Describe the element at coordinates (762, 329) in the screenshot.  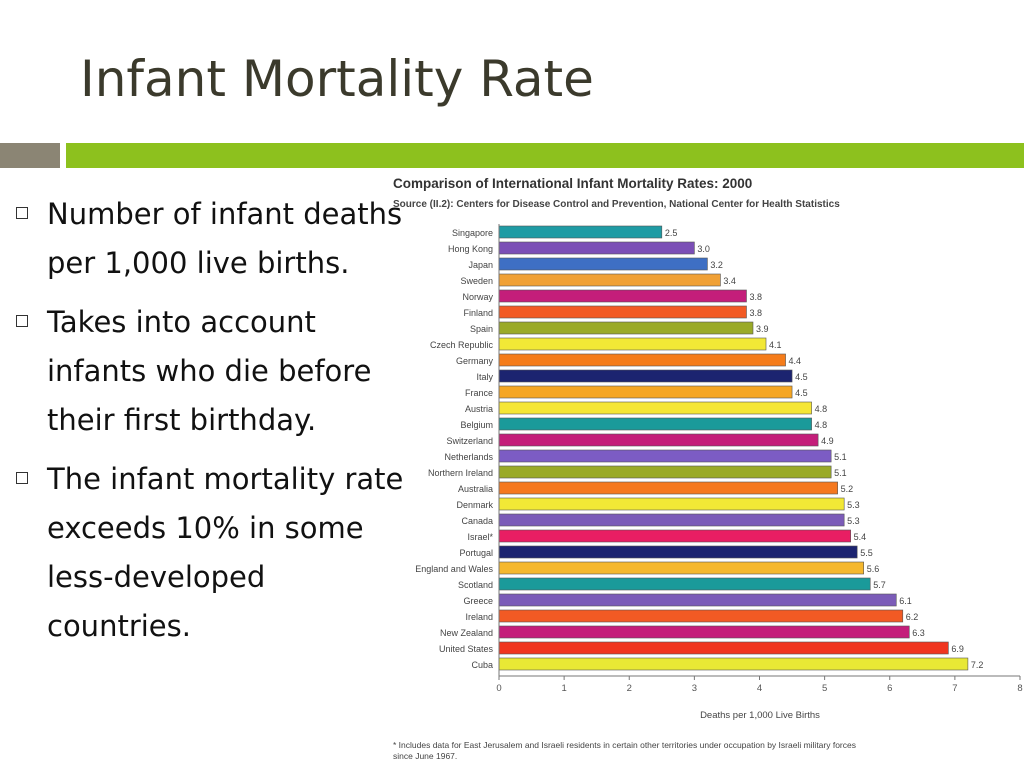
I see `value-label: 3.9` at that location.